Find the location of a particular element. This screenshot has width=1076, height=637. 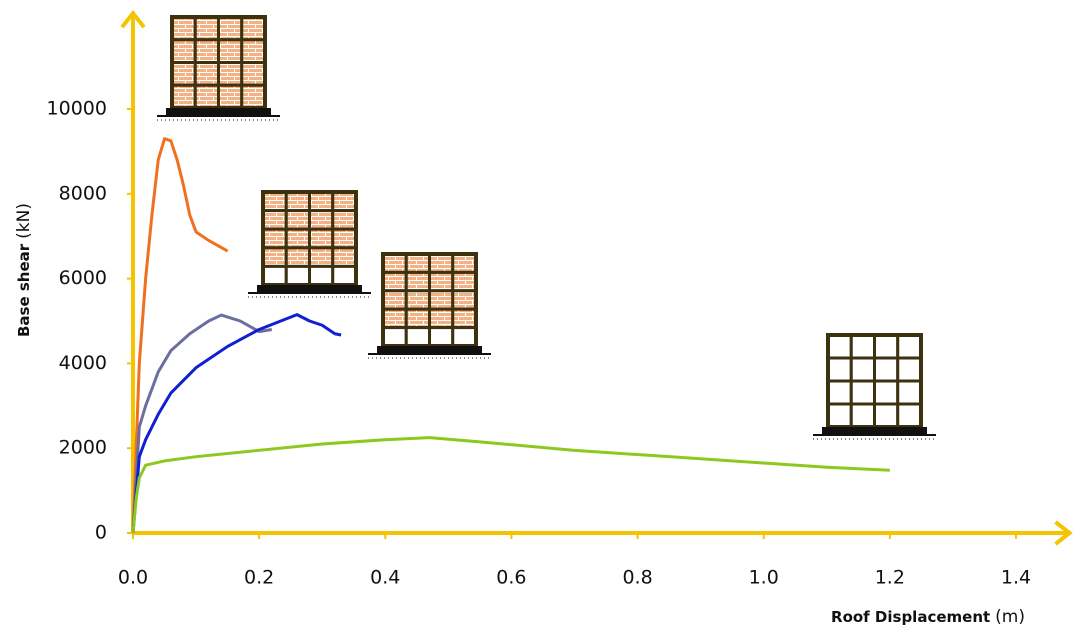

x-axis-label: Roof Displacement (m) is located at coordinates (928, 617).